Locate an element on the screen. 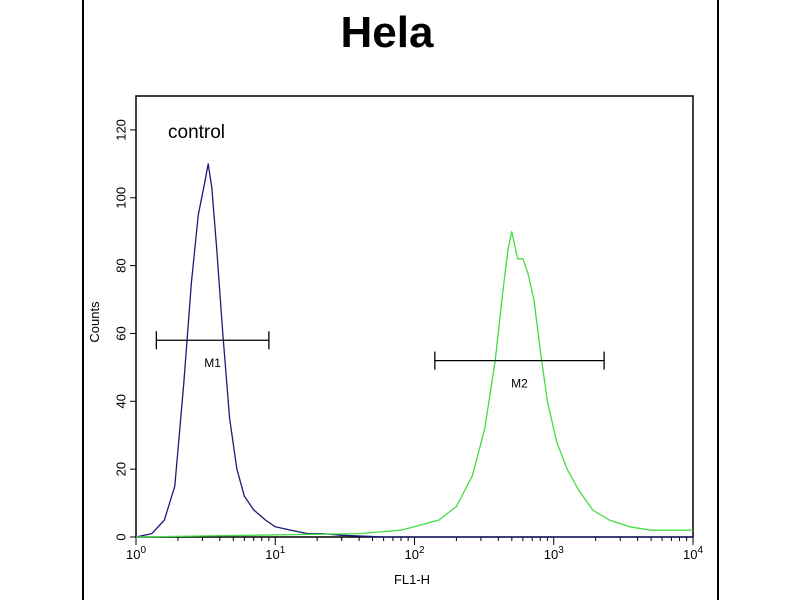 The height and width of the screenshot is (600, 800). control-annotation: control is located at coordinates (196, 132).